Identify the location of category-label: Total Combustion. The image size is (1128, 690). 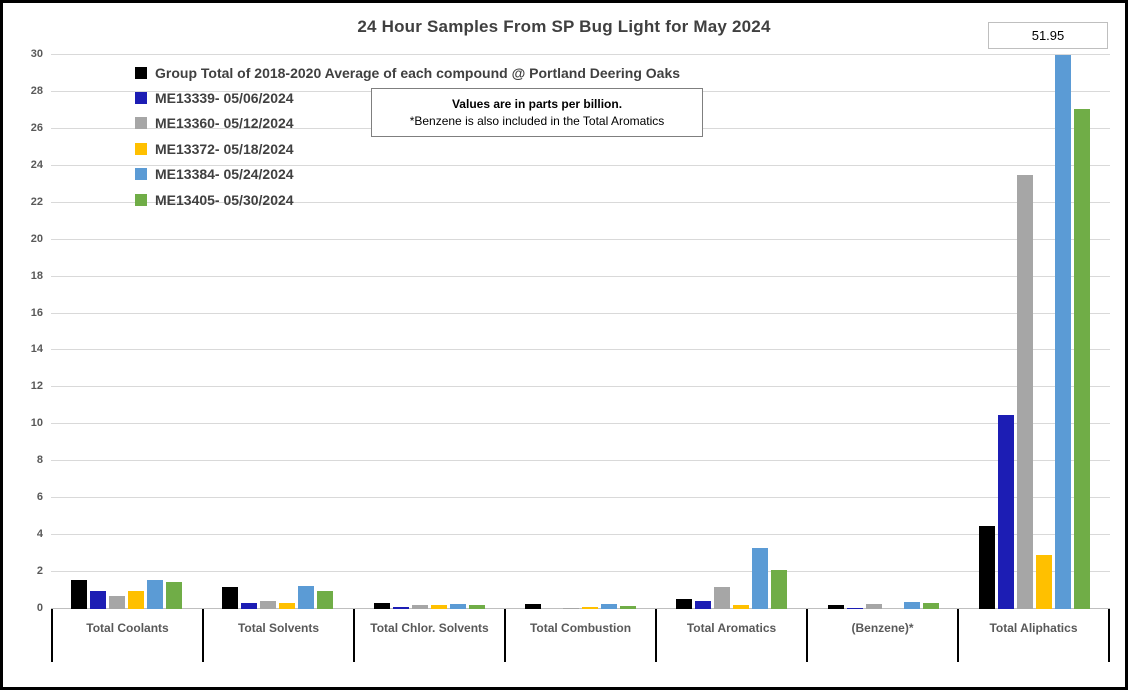
(580, 628).